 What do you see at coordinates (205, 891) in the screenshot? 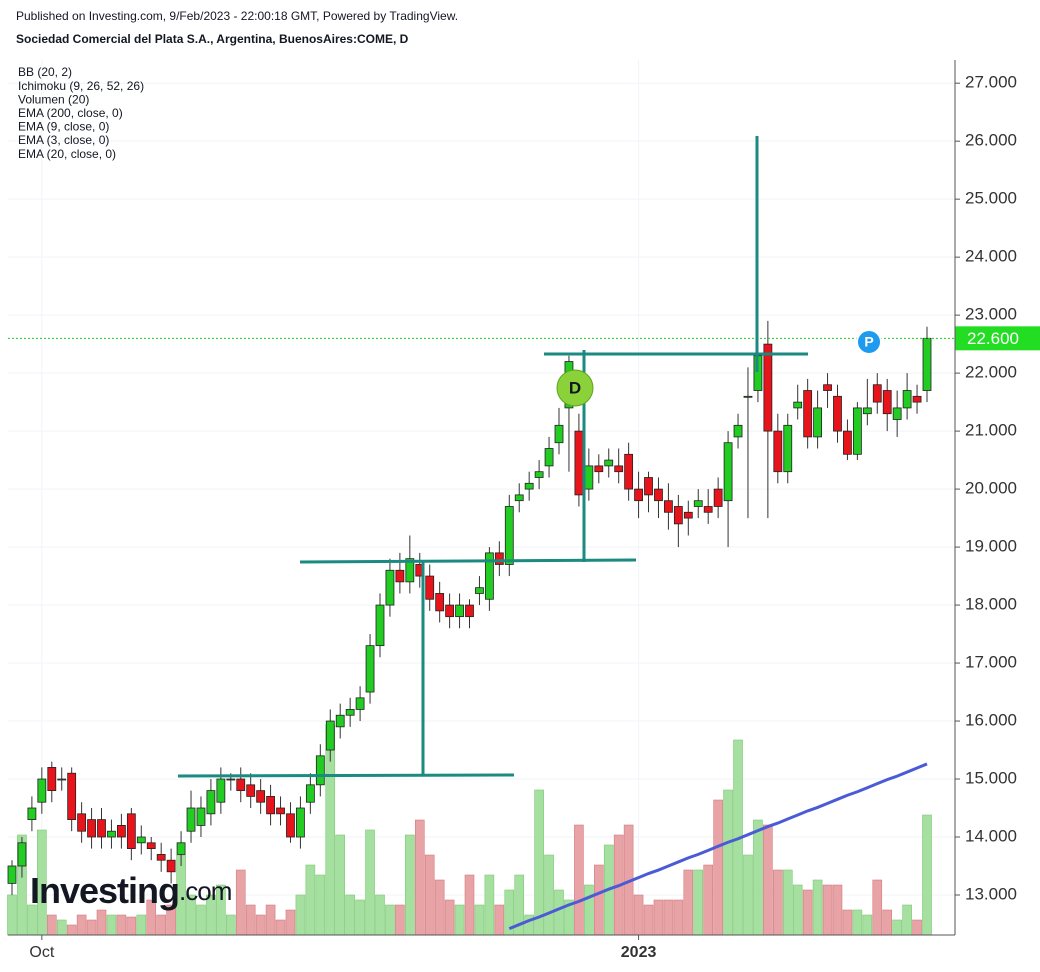
I see `watermark-suffix: .com` at bounding box center [205, 891].